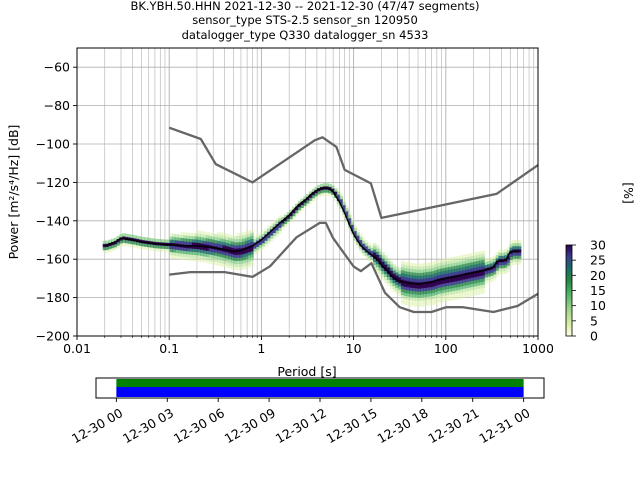  Describe the element at coordinates (353, 173) in the screenshot. I see `high-noise-model-line` at that location.